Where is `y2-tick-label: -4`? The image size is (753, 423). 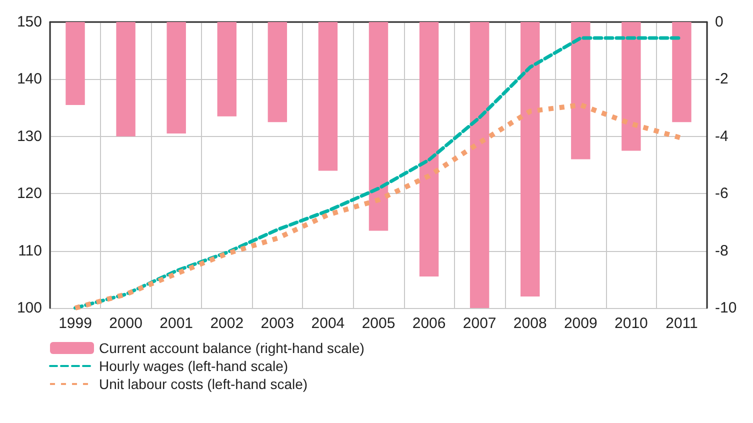 y2-tick-label: -4 is located at coordinates (721, 136).